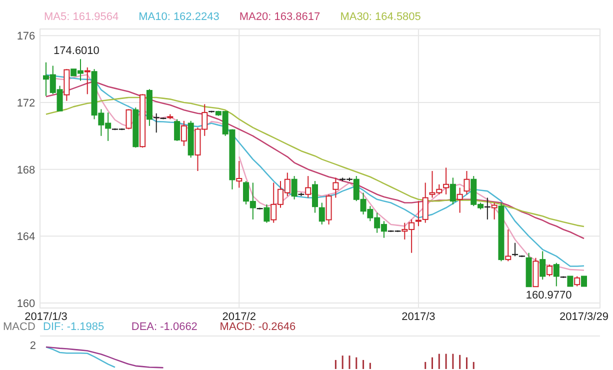 This screenshot has width=613, height=370. Describe the element at coordinates (26, 237) in the screenshot. I see `y-tick-label: 164` at that location.